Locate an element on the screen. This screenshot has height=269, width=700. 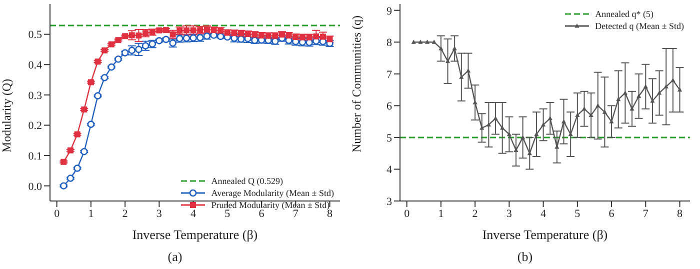
text: (a) is located at coordinates (175, 257).